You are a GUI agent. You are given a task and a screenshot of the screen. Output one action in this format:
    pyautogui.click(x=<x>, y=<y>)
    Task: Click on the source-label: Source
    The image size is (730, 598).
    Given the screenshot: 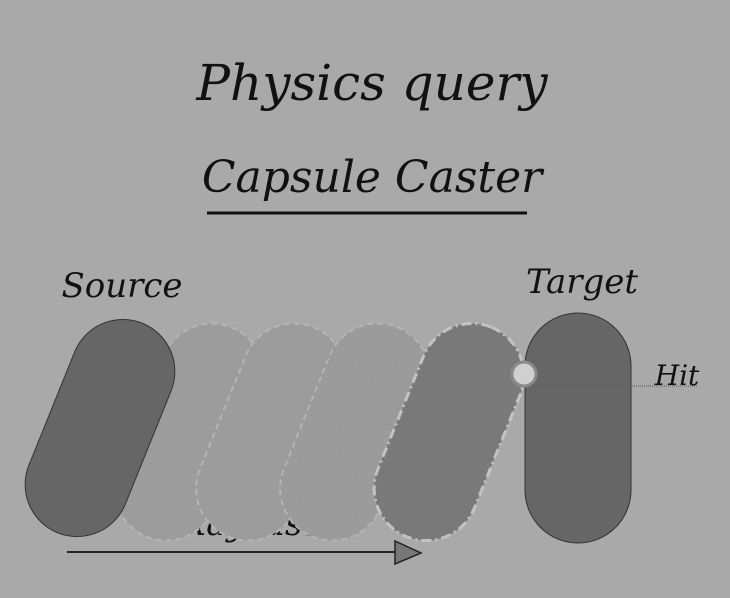 What is the action you would take?
    pyautogui.click(x=121, y=286)
    